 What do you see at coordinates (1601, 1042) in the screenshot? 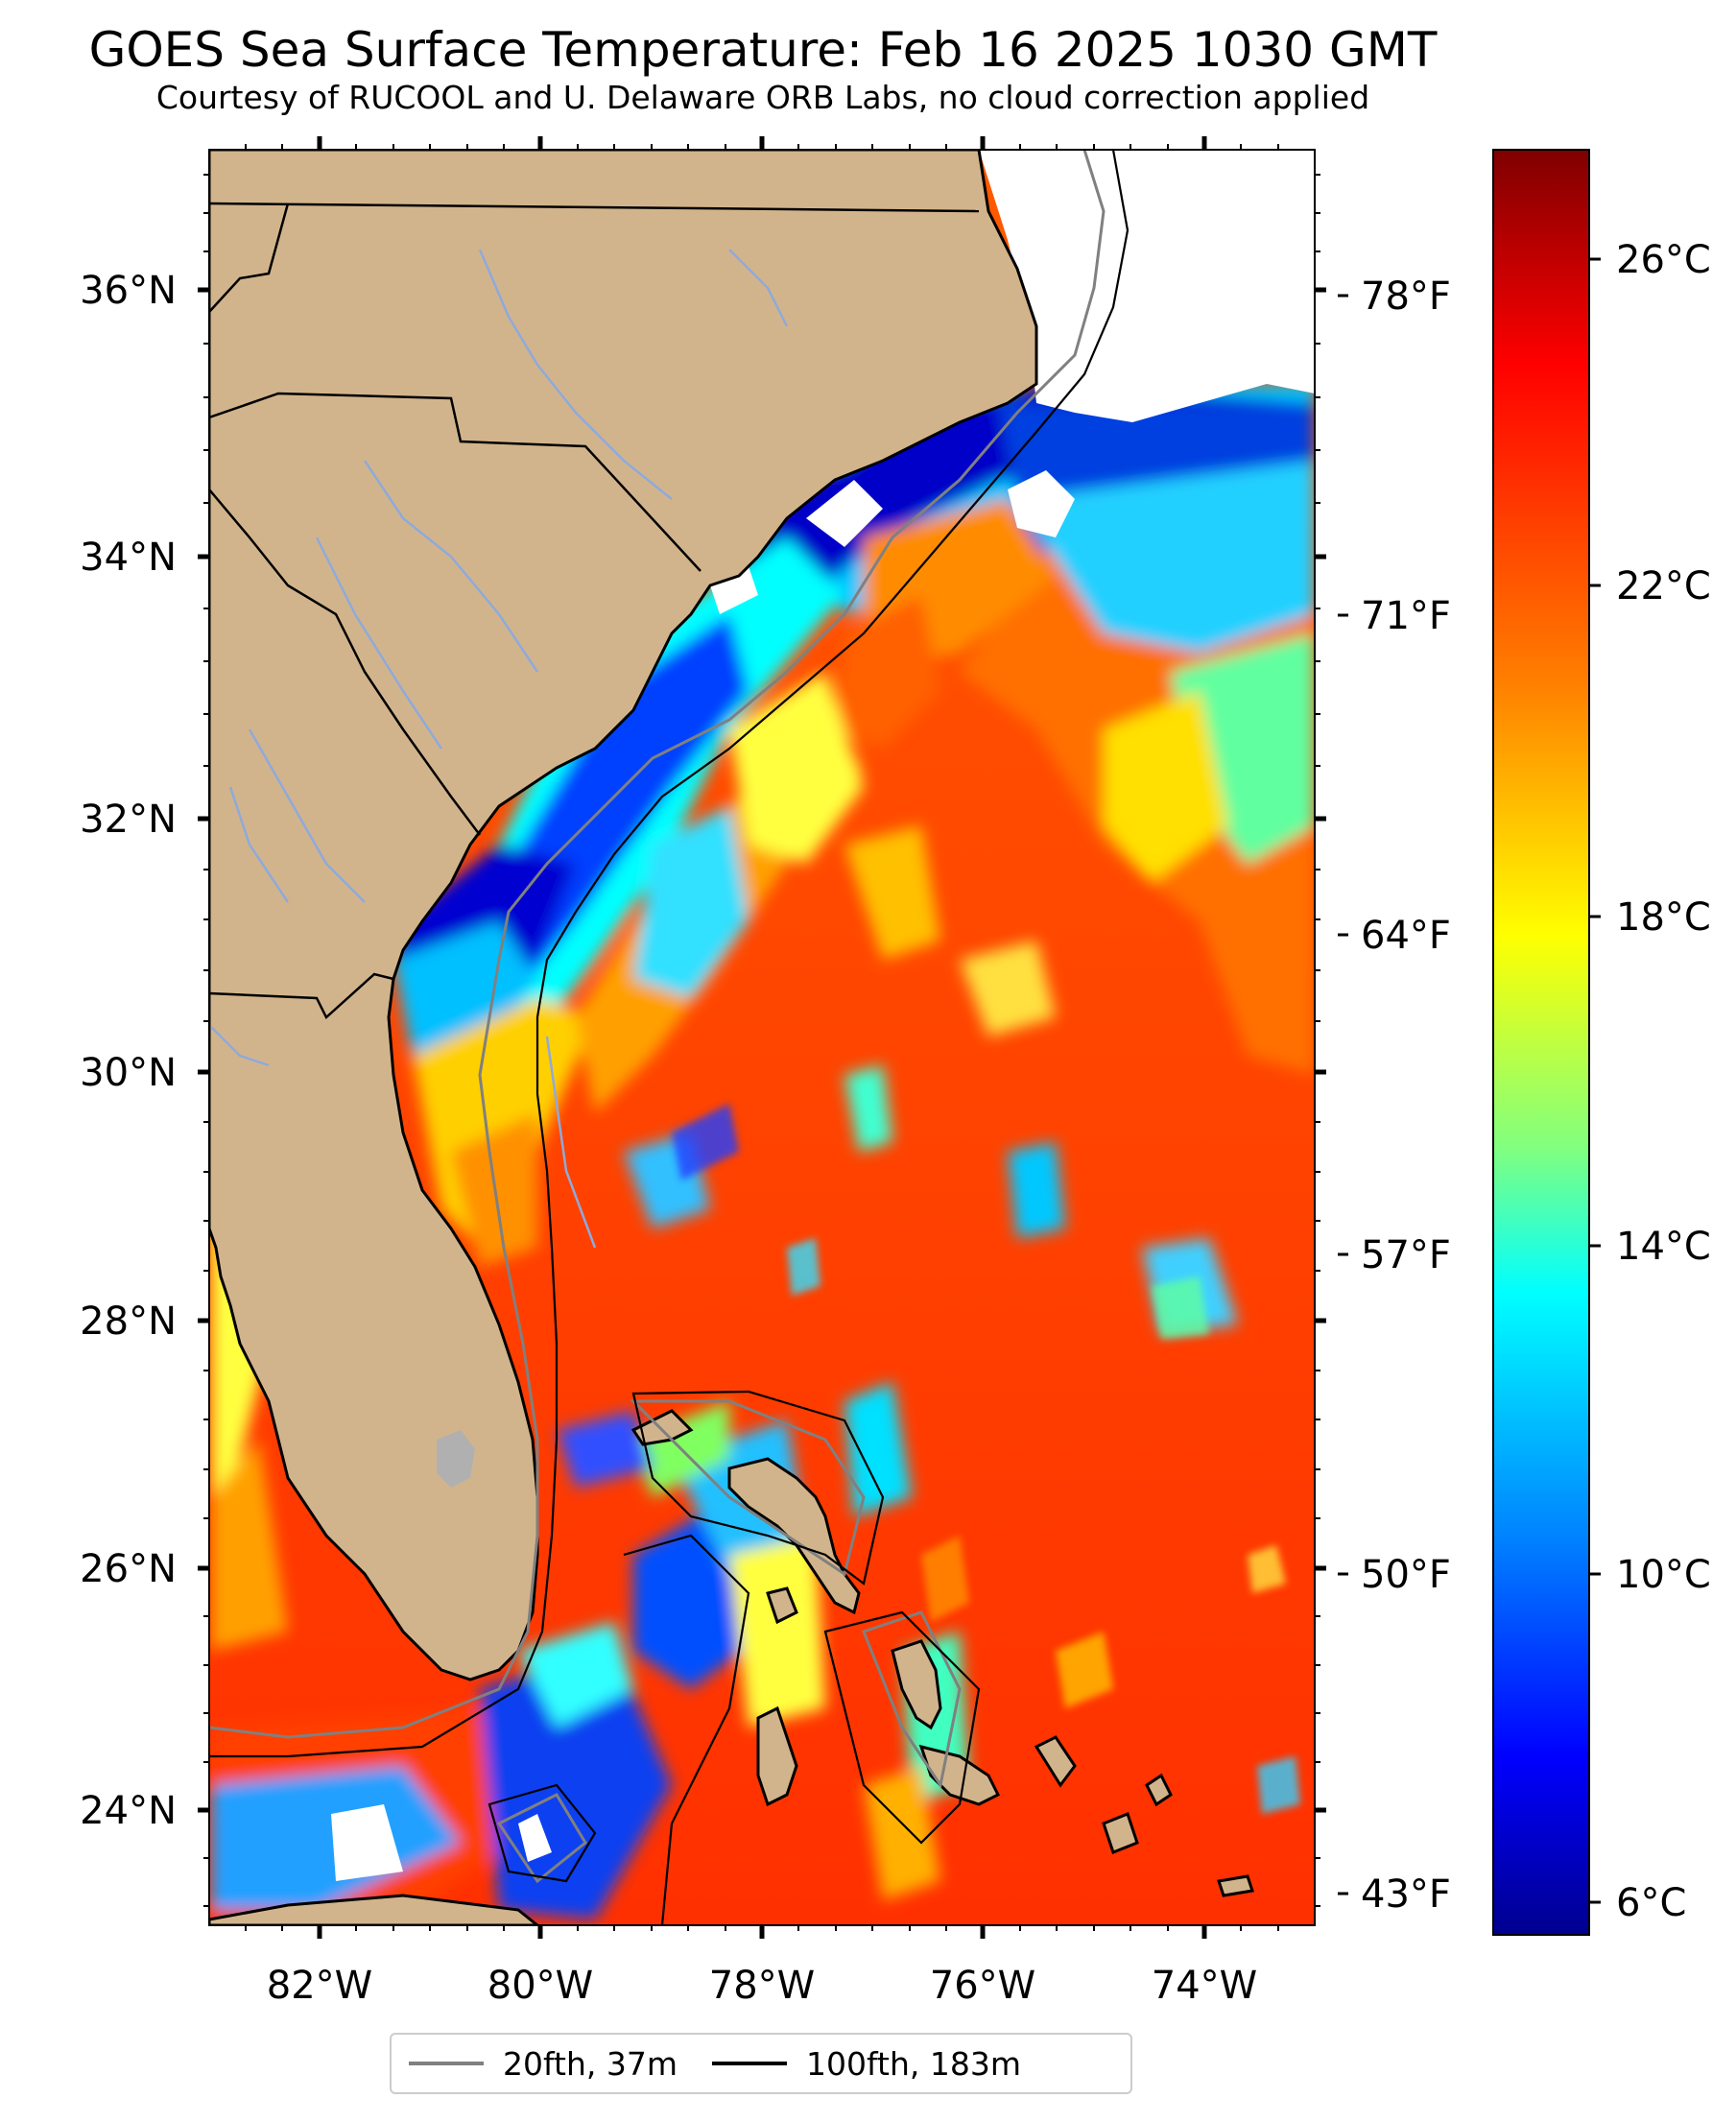
I see `colorbar: 26°C 22°C 18°C 14°C 10°C 6°C` at bounding box center [1601, 1042].